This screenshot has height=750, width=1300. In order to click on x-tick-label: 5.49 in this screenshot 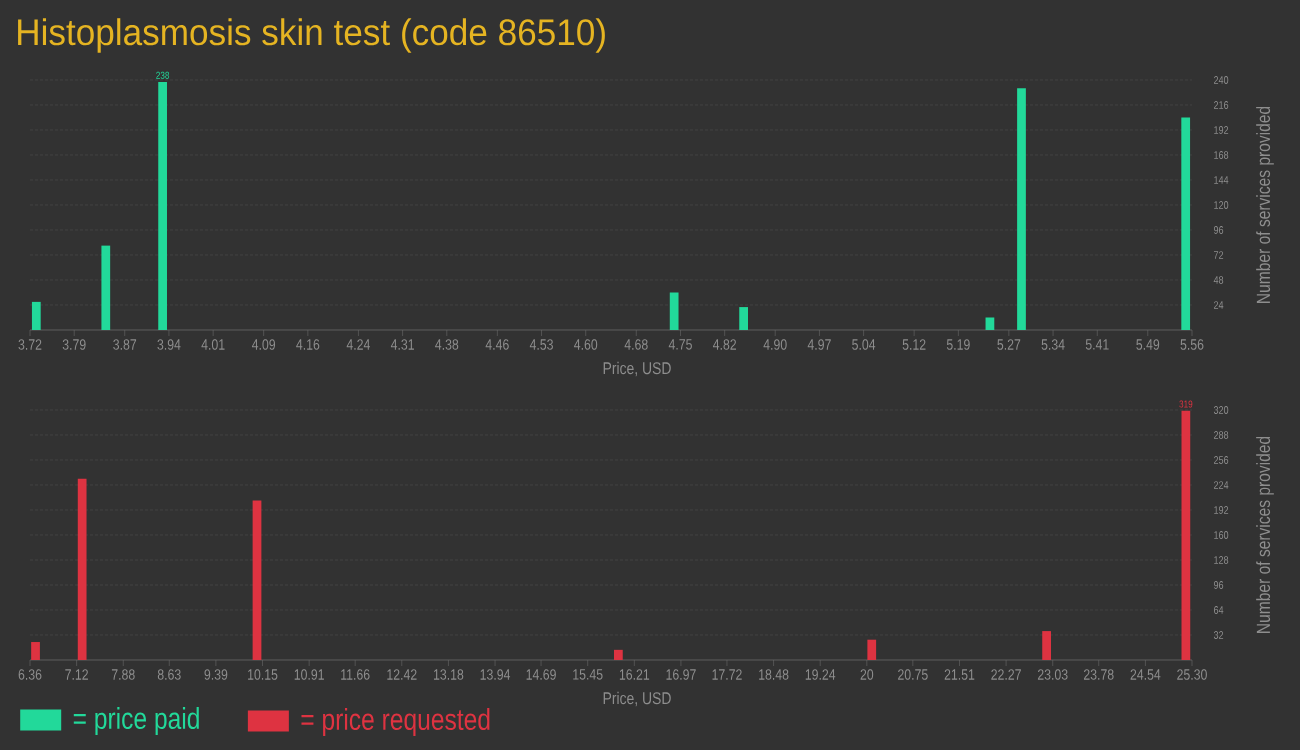, I will do `click(1148, 344)`.